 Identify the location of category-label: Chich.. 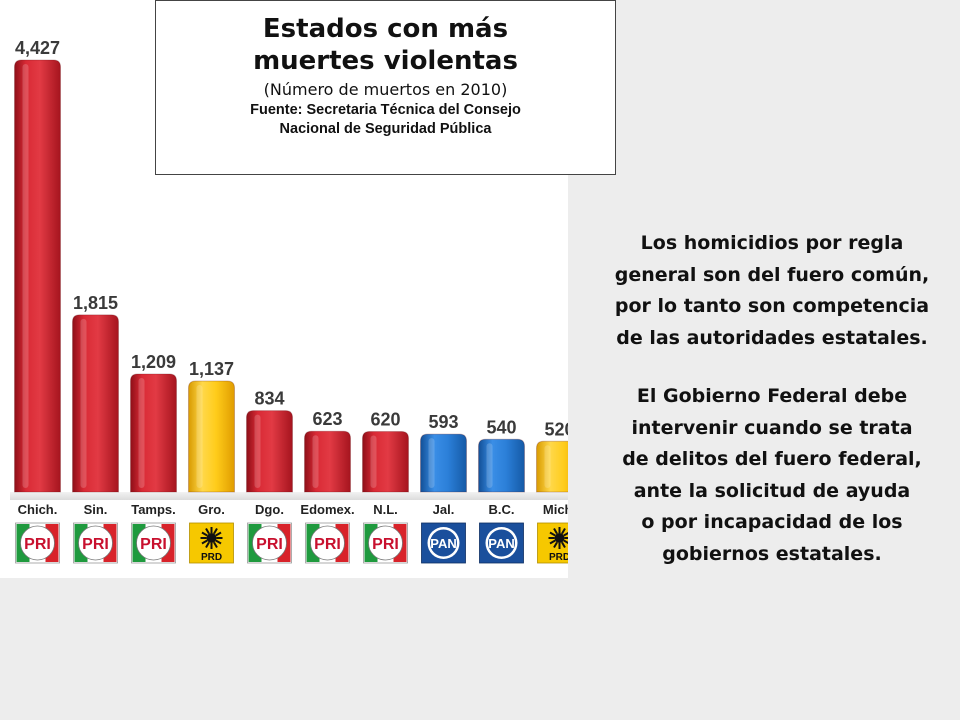
(38, 509).